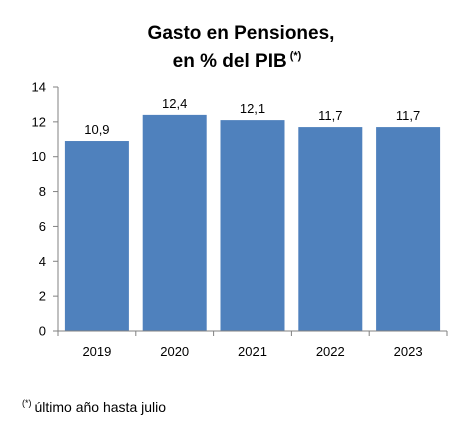  Describe the element at coordinates (96, 129) in the screenshot. I see `data-label-2019: 10,9` at that location.